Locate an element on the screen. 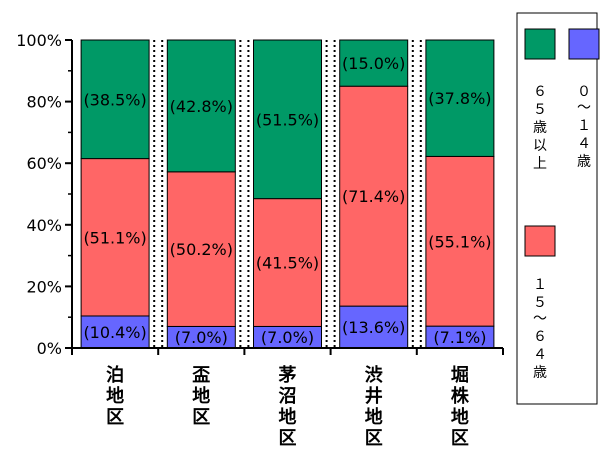 The image size is (603, 457). data-label: (13.6%) is located at coordinates (373, 327).